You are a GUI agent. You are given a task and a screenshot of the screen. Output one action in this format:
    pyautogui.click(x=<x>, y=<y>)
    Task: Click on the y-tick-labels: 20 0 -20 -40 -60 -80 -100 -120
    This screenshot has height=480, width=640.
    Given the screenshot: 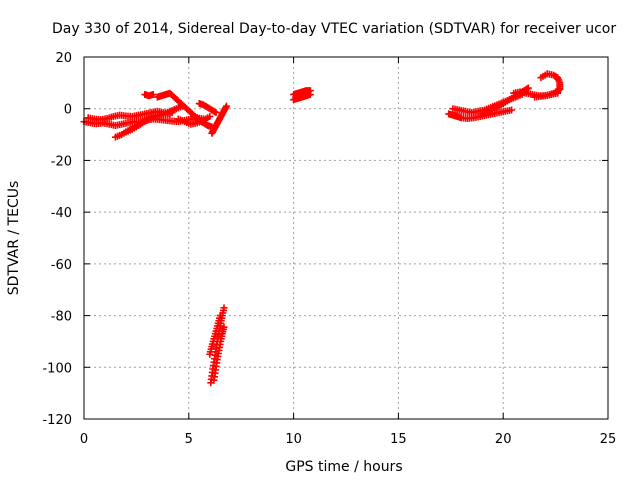 What is the action you would take?
    pyautogui.click(x=57, y=239)
    